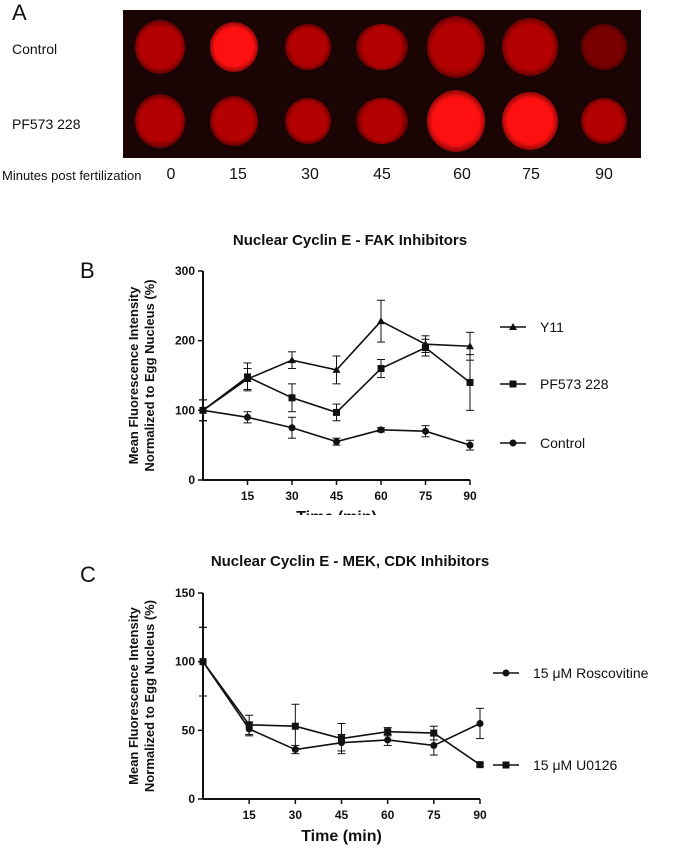 The width and height of the screenshot is (683, 854). Describe the element at coordinates (185, 341) in the screenshot. I see `y-tick-label: 200` at that location.